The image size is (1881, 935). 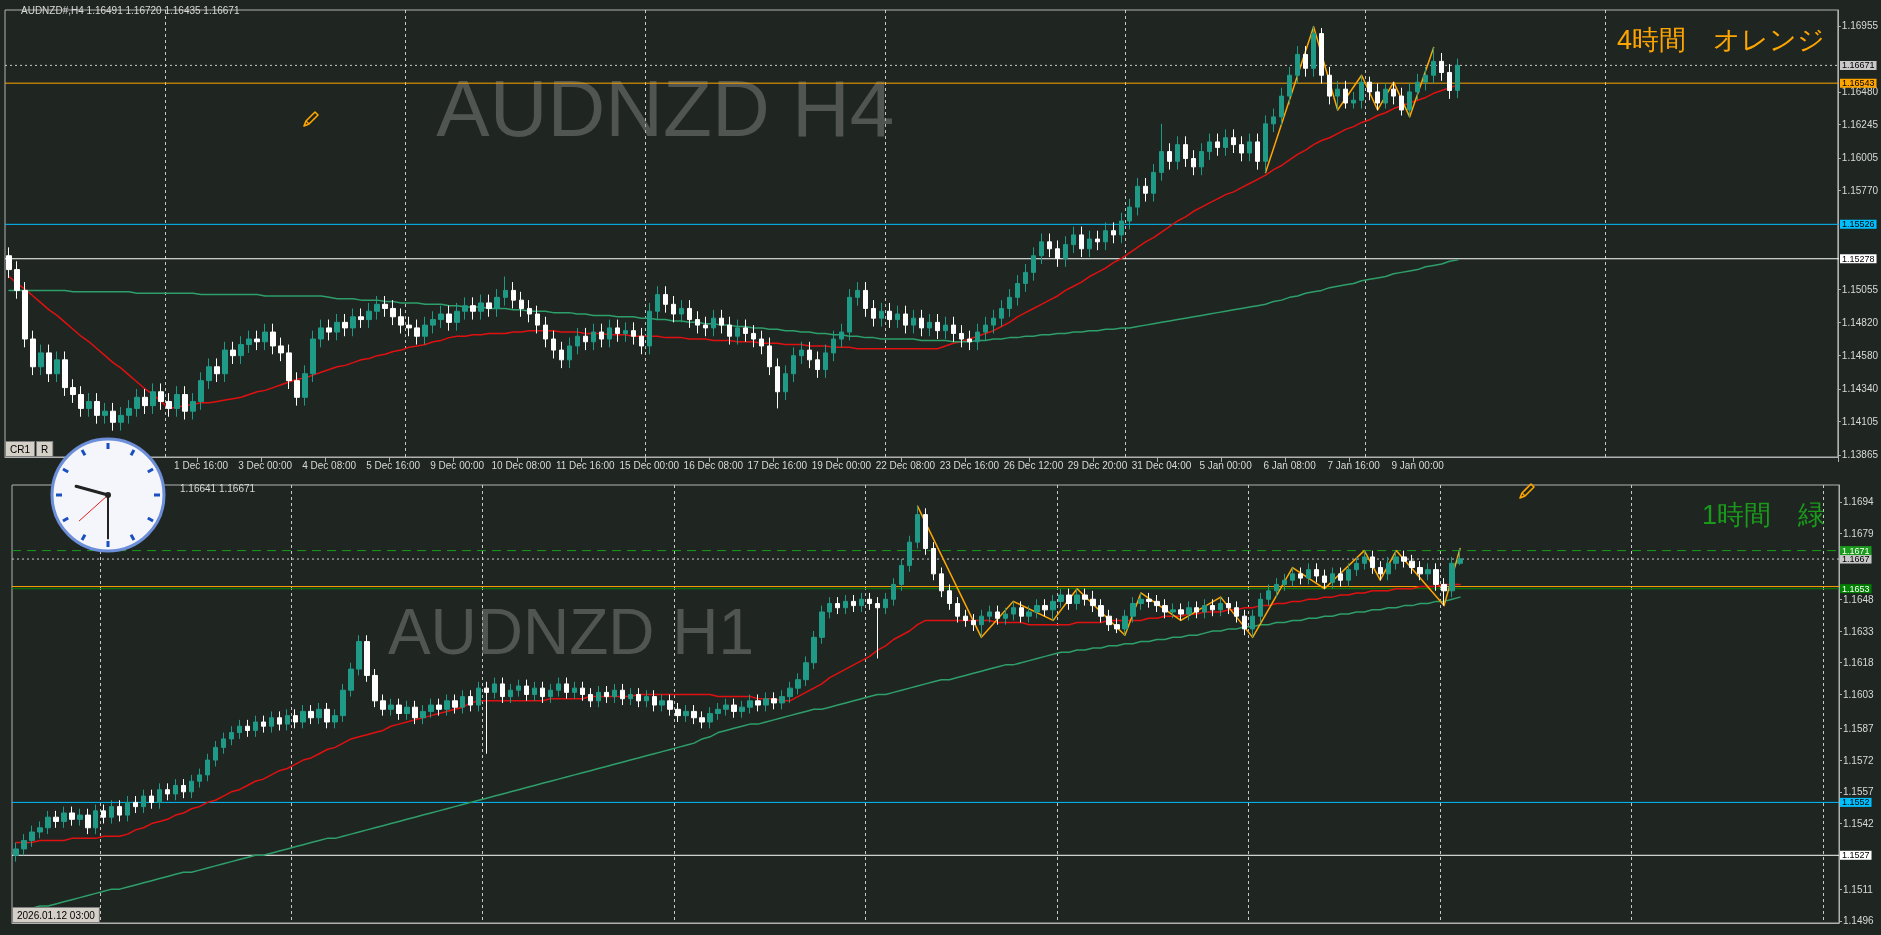 I want to click on ref-line-label: 1.1527, so click(x=1856, y=855).